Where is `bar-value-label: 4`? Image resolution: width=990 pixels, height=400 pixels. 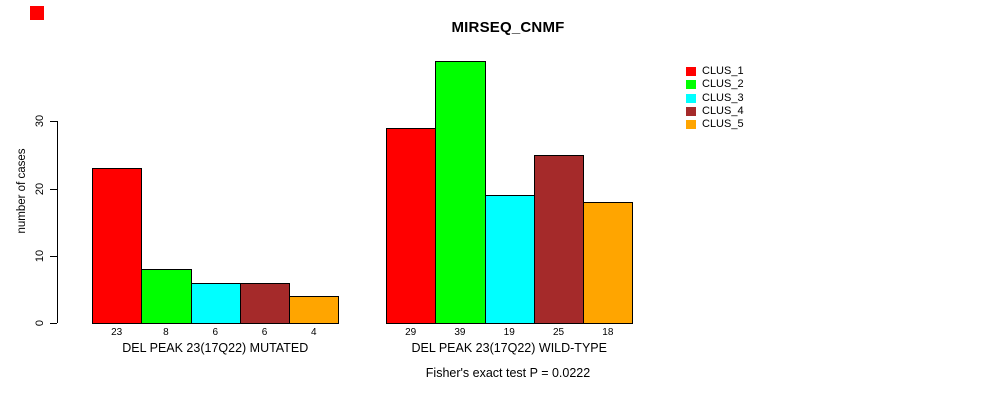
bar-value-label: 4 is located at coordinates (314, 332).